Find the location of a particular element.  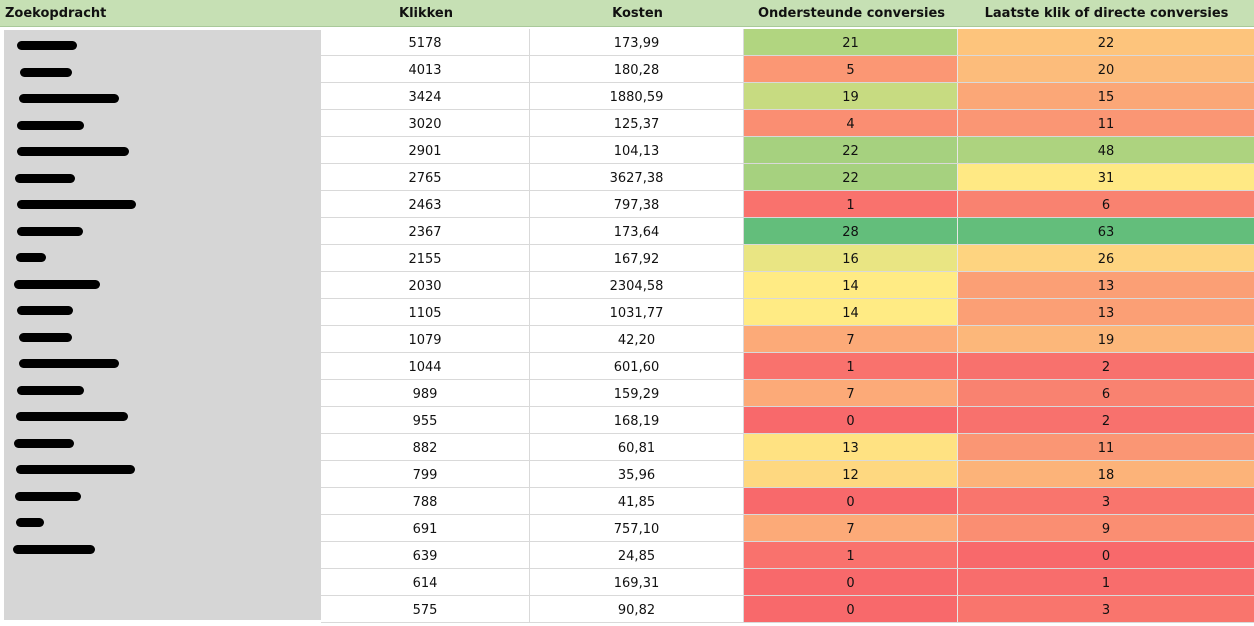

cell-cost: 159,29 is located at coordinates (637, 393).